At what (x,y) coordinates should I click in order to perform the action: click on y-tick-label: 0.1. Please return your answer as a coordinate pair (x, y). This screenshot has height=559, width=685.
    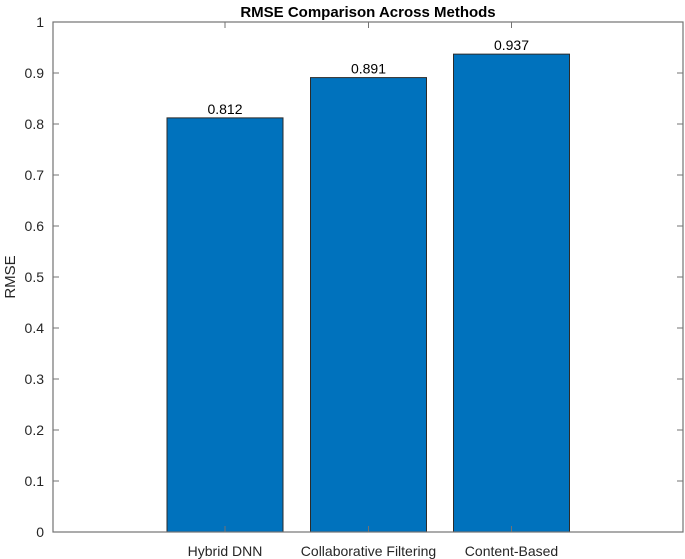
    Looking at the image, I should click on (35, 481).